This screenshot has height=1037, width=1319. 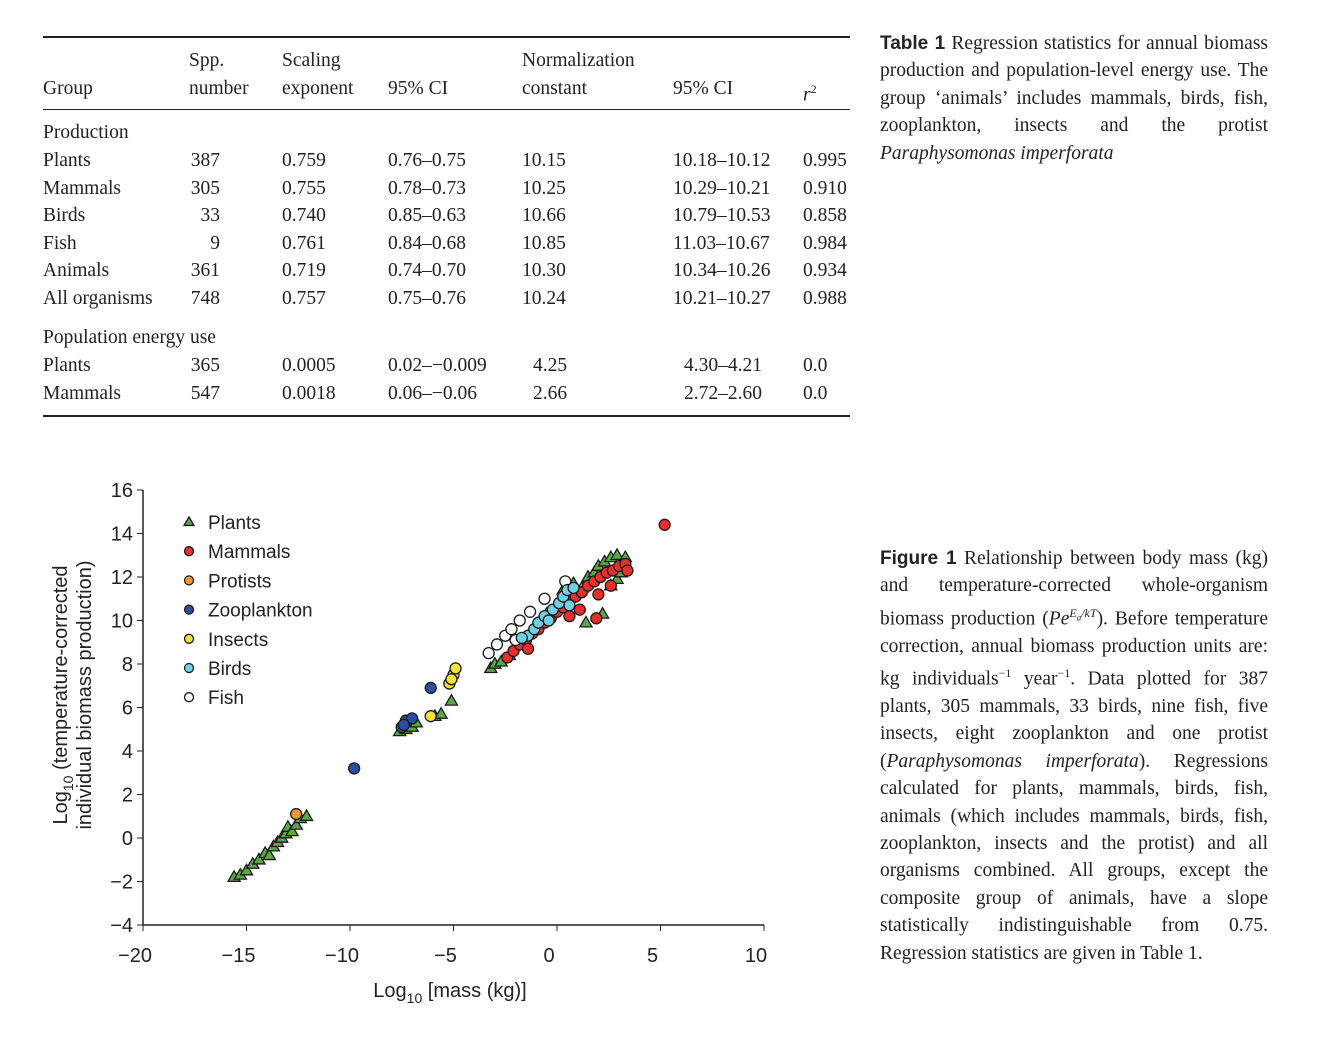 What do you see at coordinates (427, 243) in the screenshot?
I see `table-cell: 0.84–0.68` at bounding box center [427, 243].